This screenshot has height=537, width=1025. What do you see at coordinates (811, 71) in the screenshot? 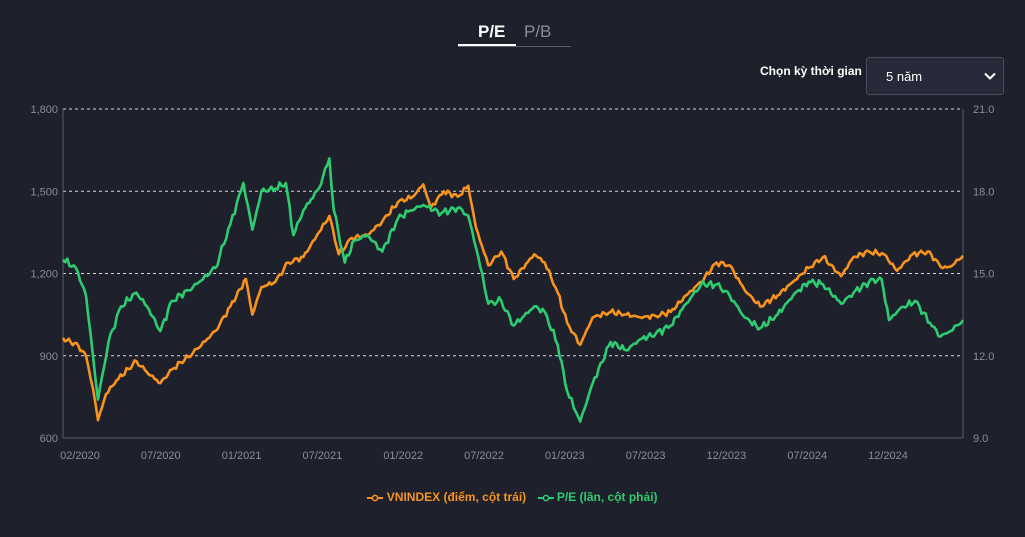
I see `period-label: Chọn kỳ thời gian` at bounding box center [811, 71].